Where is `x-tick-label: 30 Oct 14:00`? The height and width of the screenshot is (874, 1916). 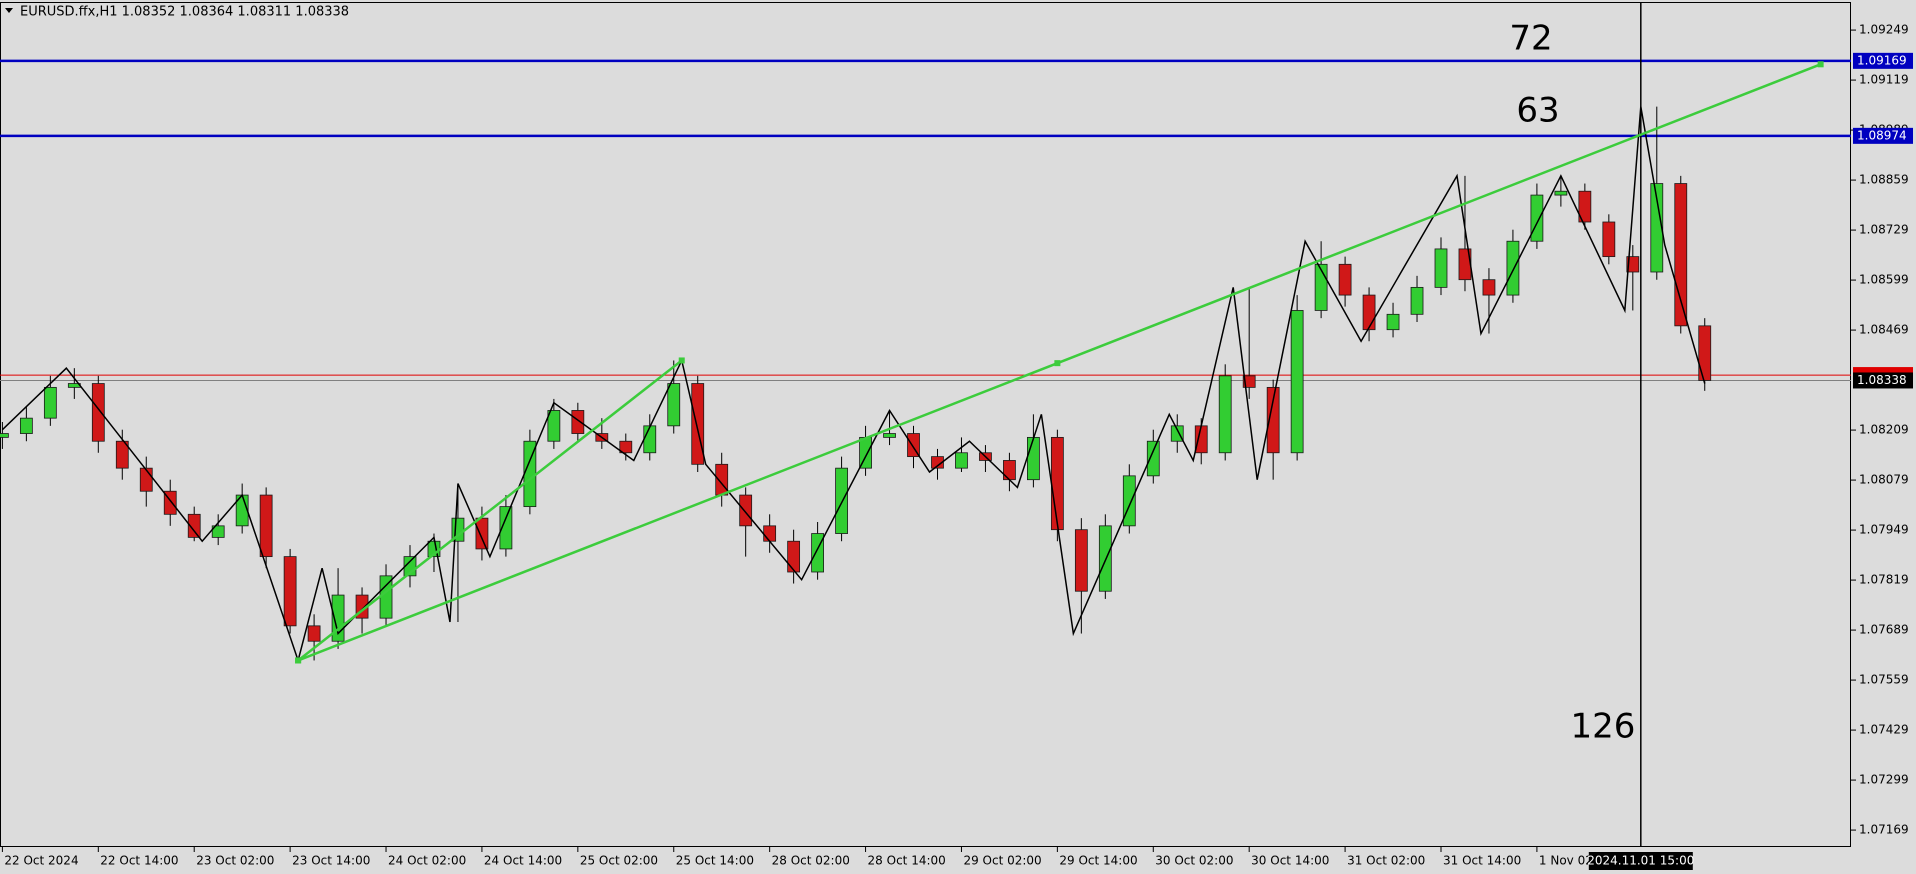 x-tick-label: 30 Oct 14:00 is located at coordinates (1290, 861).